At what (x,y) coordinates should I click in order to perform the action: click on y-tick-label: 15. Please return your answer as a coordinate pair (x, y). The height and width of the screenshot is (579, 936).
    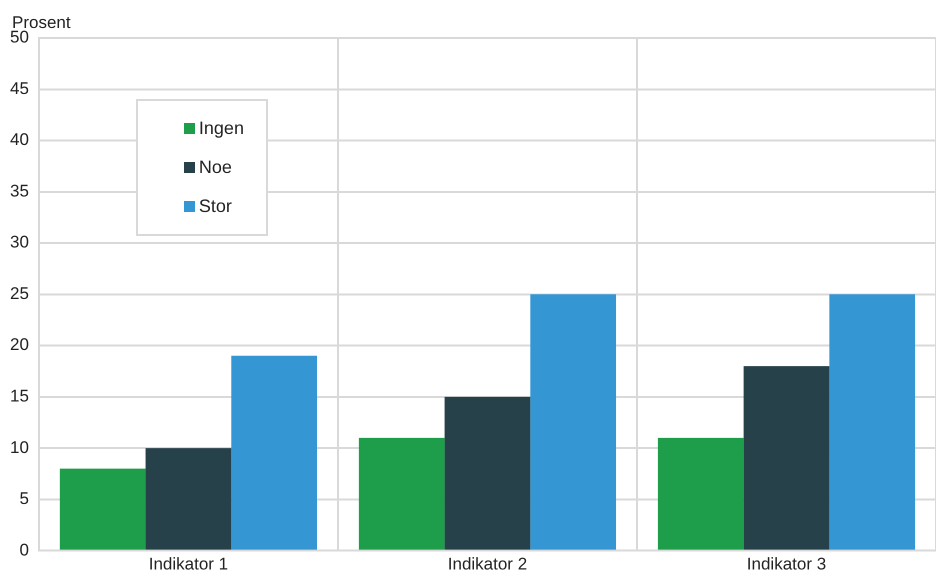
    Looking at the image, I should click on (19, 396).